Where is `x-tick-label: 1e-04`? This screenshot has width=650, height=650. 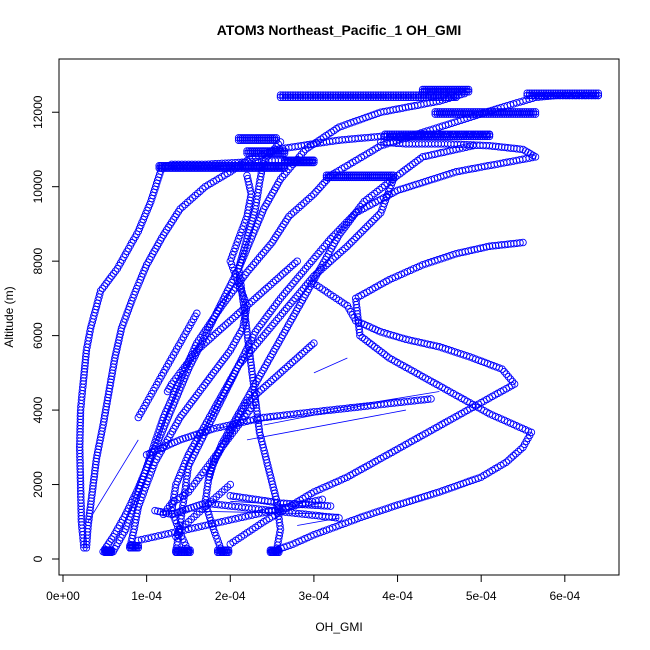 x-tick-label: 1e-04 is located at coordinates (146, 596).